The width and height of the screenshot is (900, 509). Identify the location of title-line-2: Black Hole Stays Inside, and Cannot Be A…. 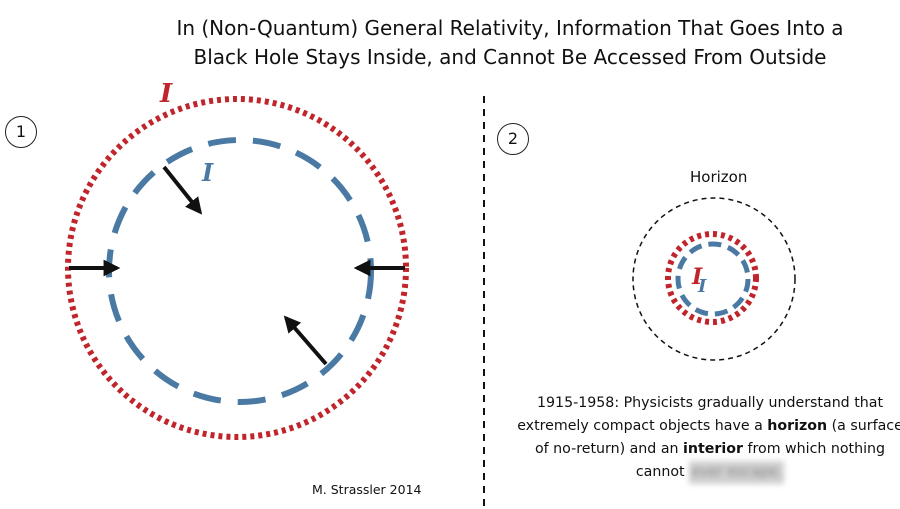
(510, 57).